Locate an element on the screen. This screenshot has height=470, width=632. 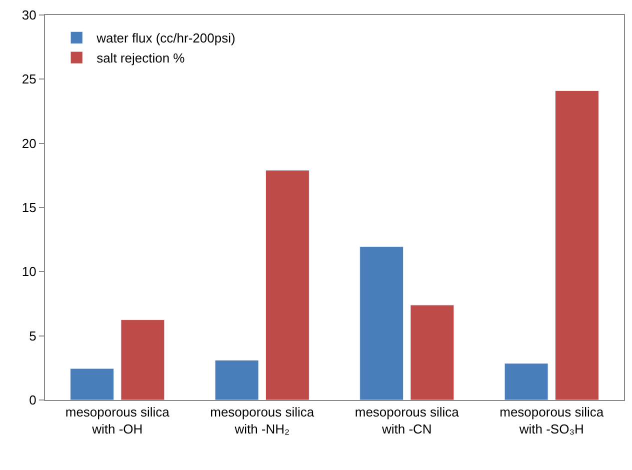
x-tick-label: mesoporous silica with -OH is located at coordinates (117, 420).